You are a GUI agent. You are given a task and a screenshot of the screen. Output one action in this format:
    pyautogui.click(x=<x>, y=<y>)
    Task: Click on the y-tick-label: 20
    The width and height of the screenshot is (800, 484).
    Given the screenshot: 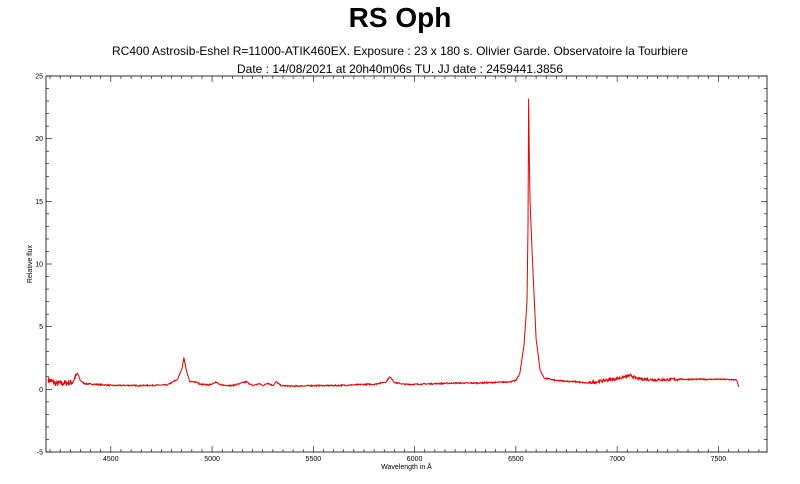 What is the action you would take?
    pyautogui.click(x=39, y=139)
    